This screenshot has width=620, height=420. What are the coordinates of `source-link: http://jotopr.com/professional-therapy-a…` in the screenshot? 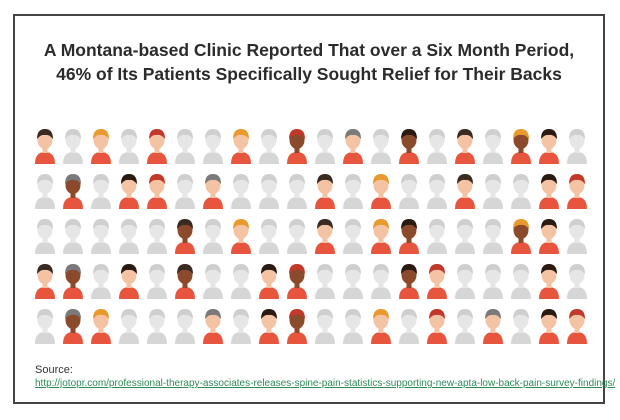 It's located at (325, 383).